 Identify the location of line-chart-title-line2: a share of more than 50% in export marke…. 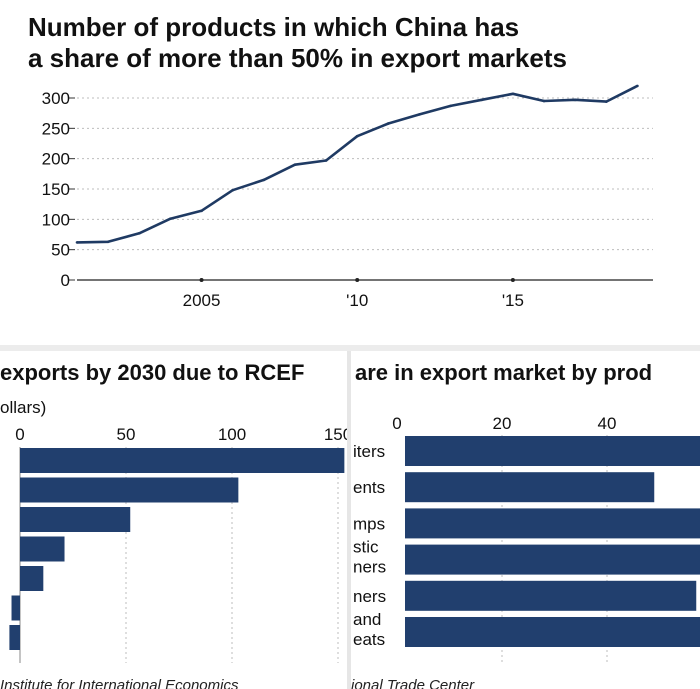
(297, 58).